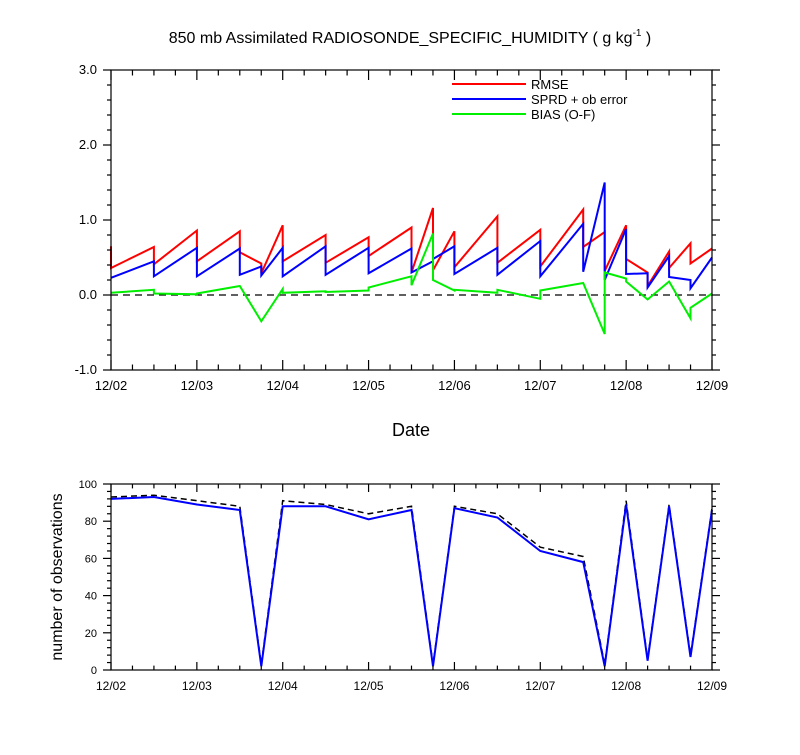 Image resolution: width=800 pixels, height=755 pixels. What do you see at coordinates (88, 485) in the screenshot?
I see `bottom-y-tick-label: 100` at bounding box center [88, 485].